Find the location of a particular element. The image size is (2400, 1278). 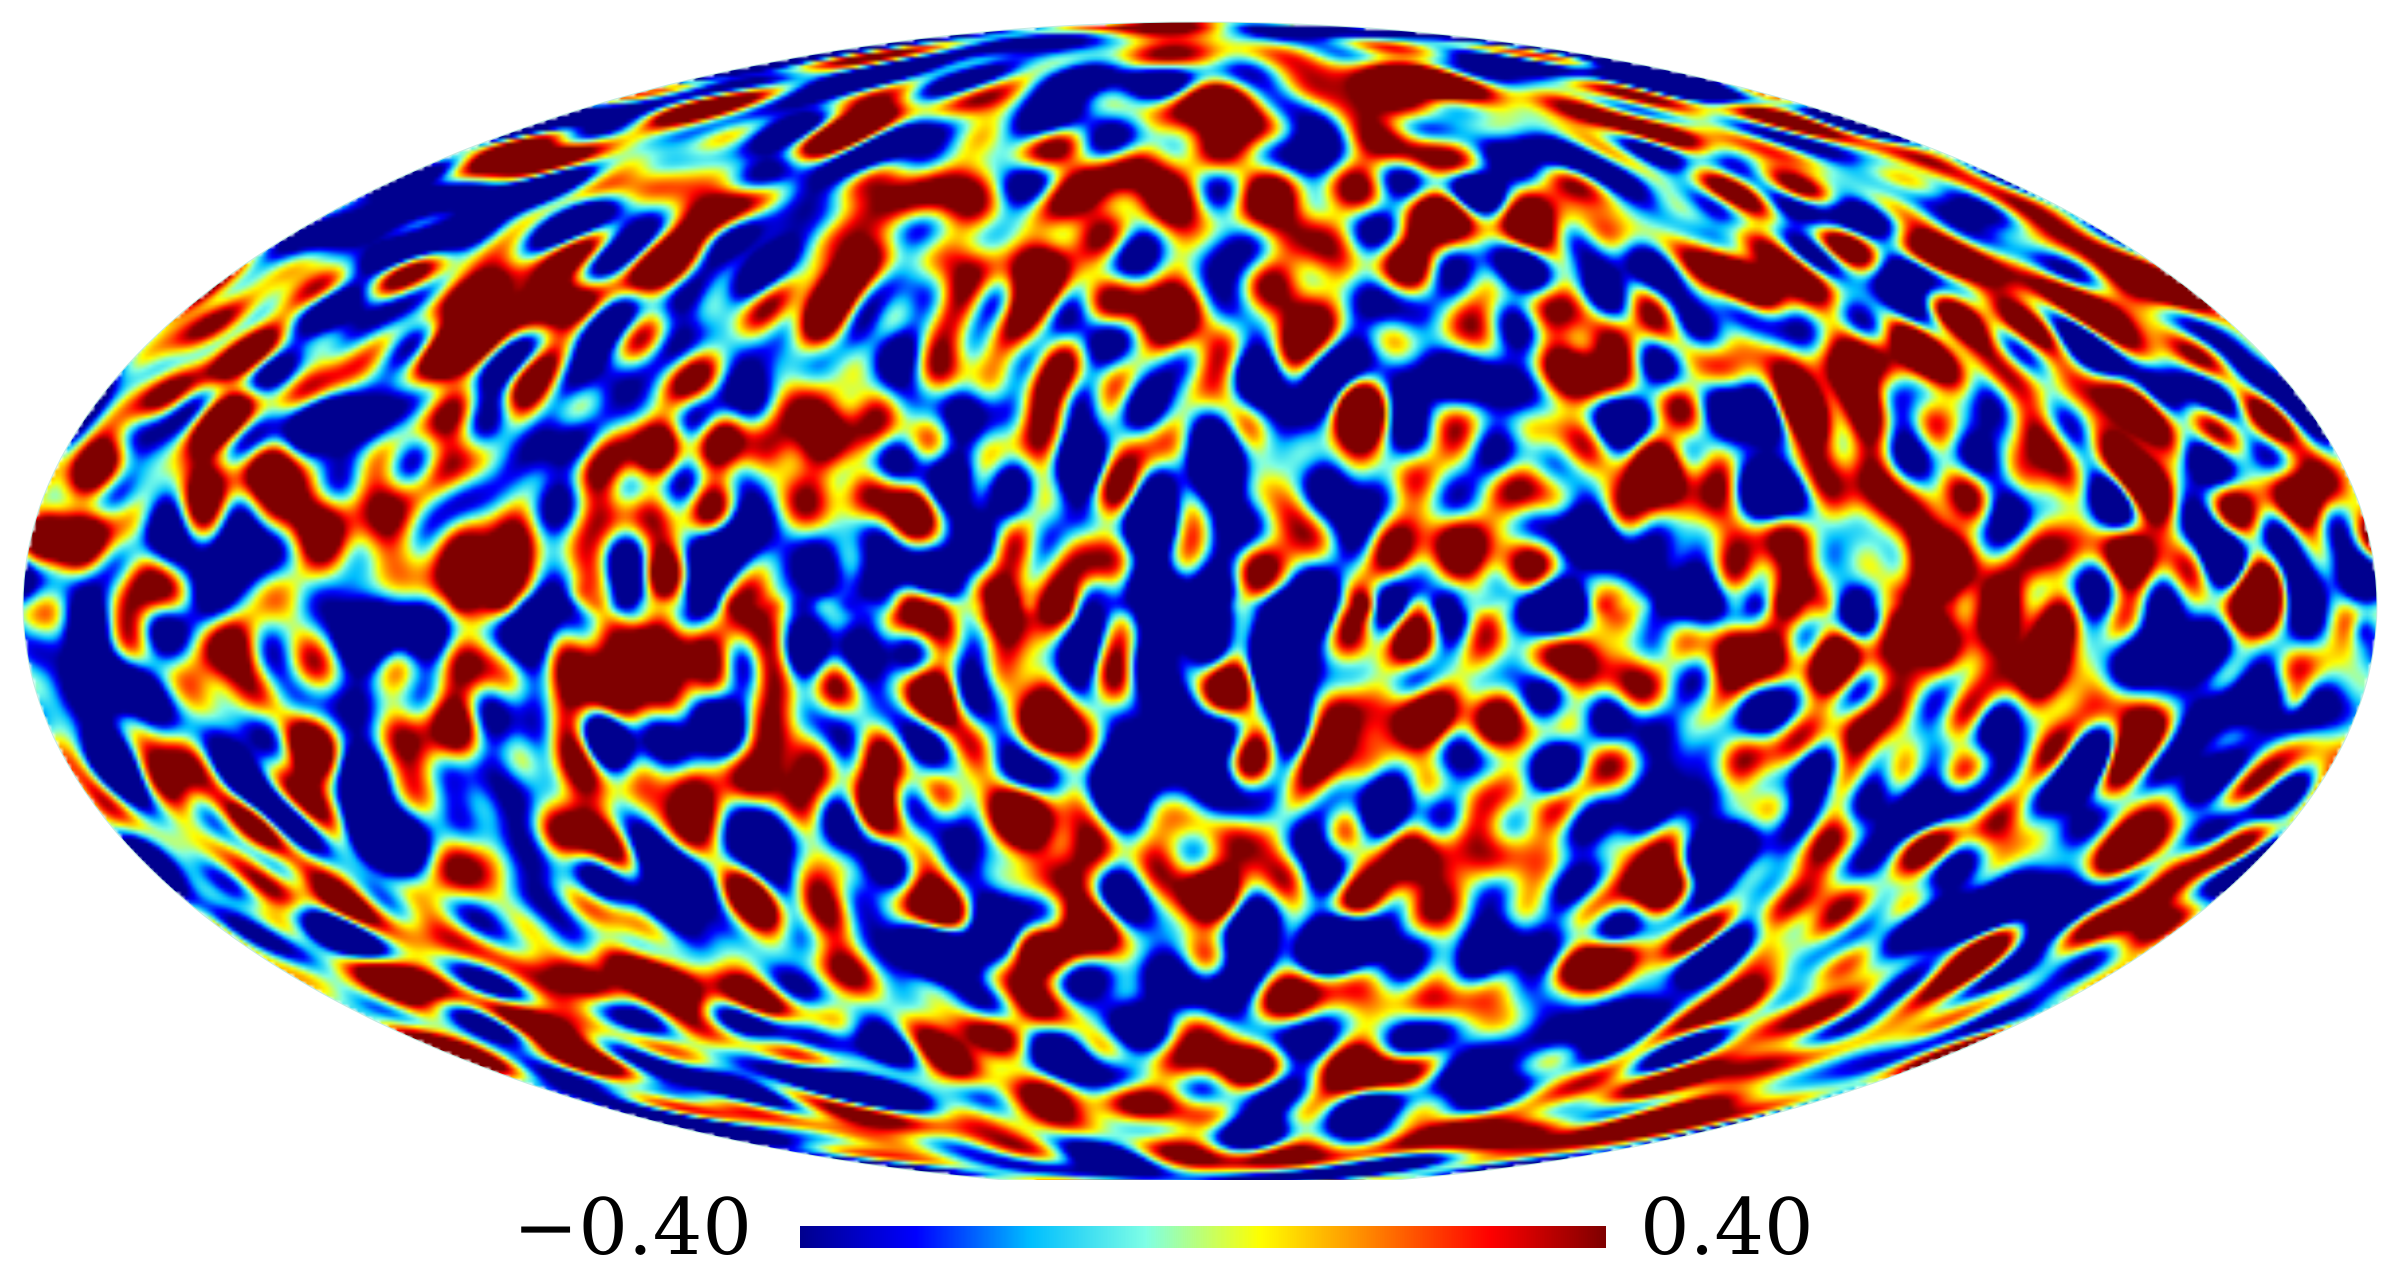

colorbar-min-label: −0.40 is located at coordinates (632, 1228).